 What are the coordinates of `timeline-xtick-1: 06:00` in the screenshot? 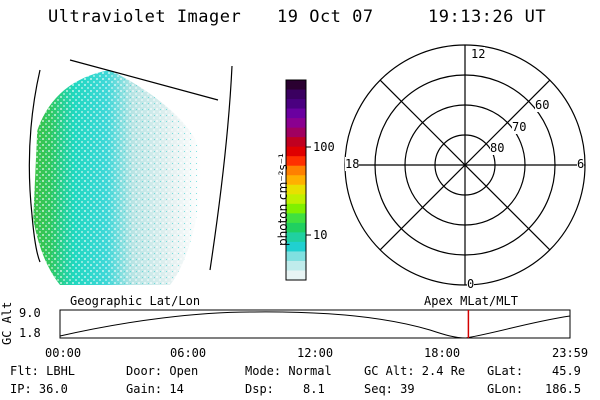 It's located at (188, 353).